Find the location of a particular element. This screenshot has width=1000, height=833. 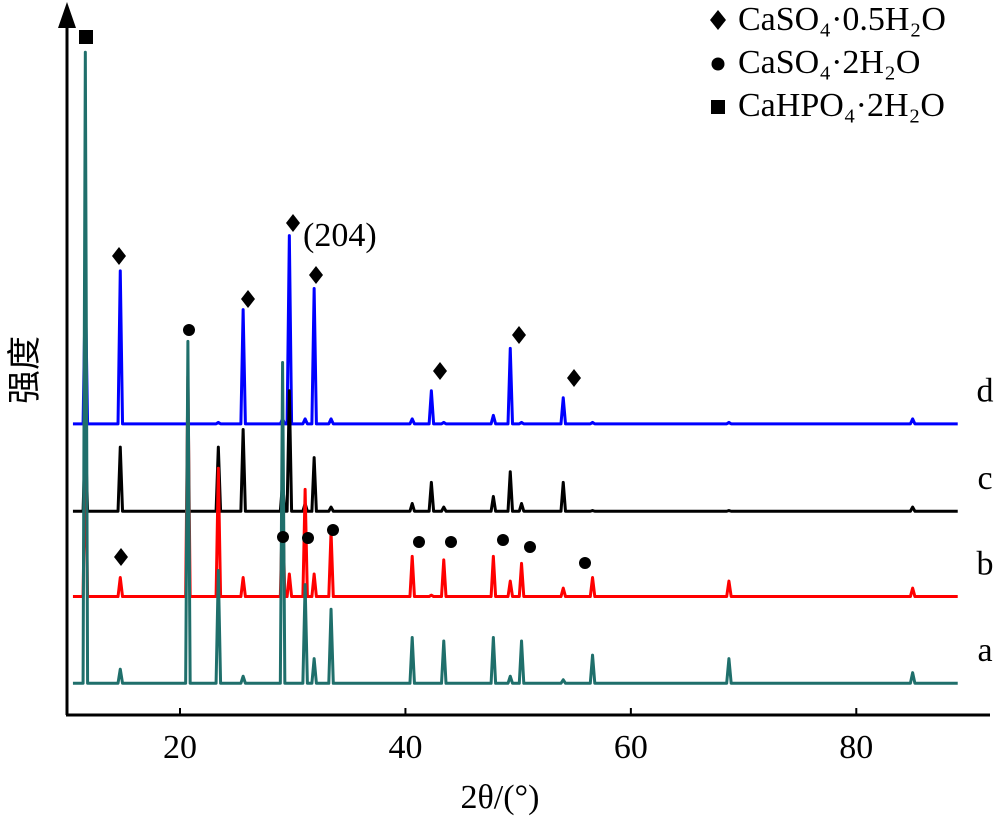

series-line is located at coordinates (515, 451).